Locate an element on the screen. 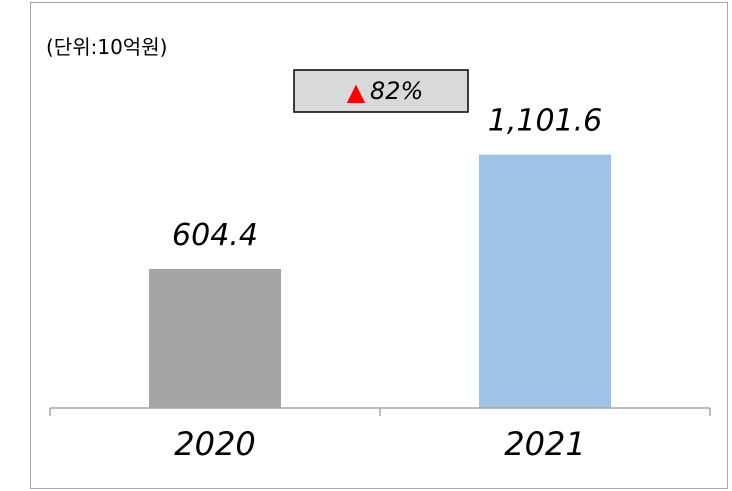 The width and height of the screenshot is (732, 491). growth-percent: 82% is located at coordinates (396, 91).